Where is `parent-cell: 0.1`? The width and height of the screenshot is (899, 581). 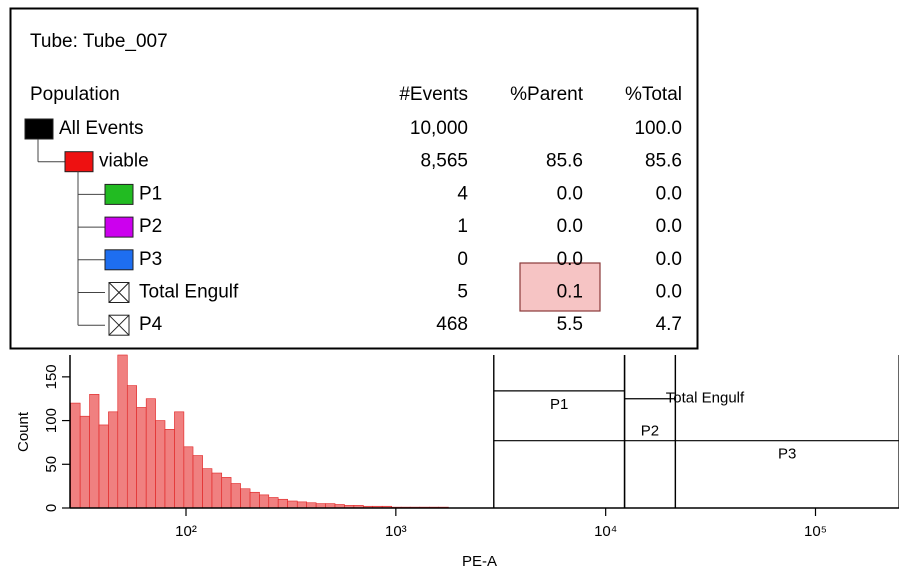
parent-cell: 0.1 is located at coordinates (570, 292).